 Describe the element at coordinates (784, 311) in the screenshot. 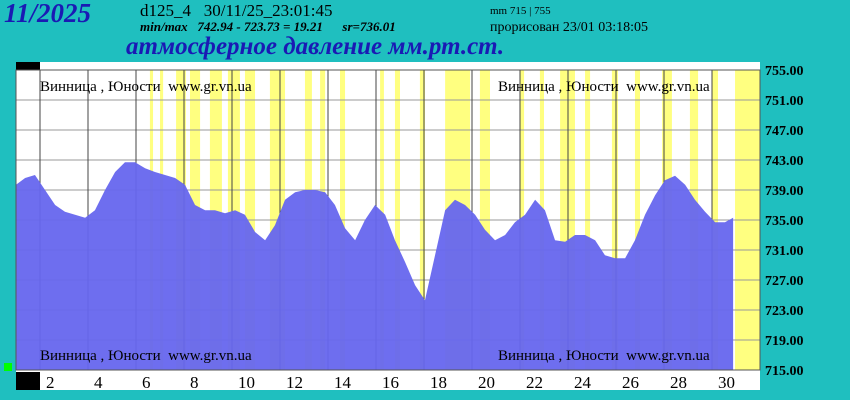

I see `y-tick-label: 723.00` at that location.